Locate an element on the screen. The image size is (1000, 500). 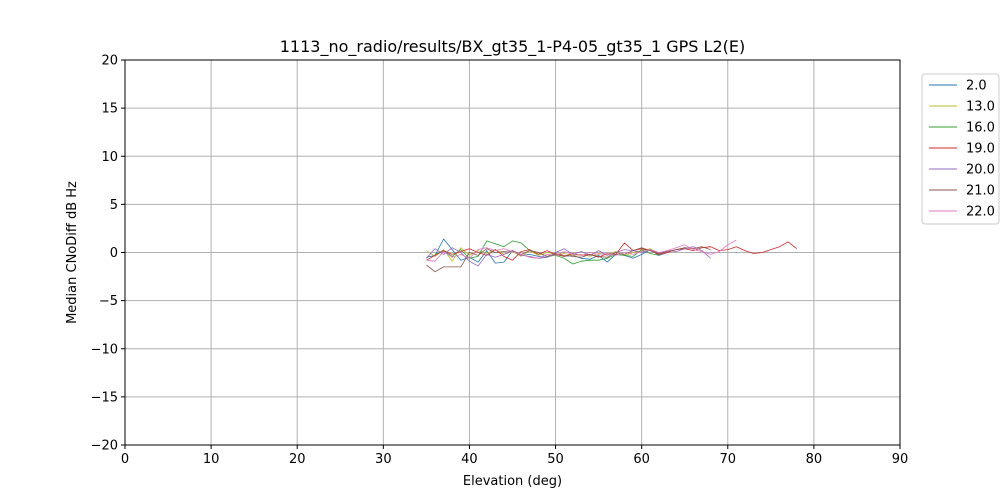
legend-item: 19.0 is located at coordinates (962, 149).